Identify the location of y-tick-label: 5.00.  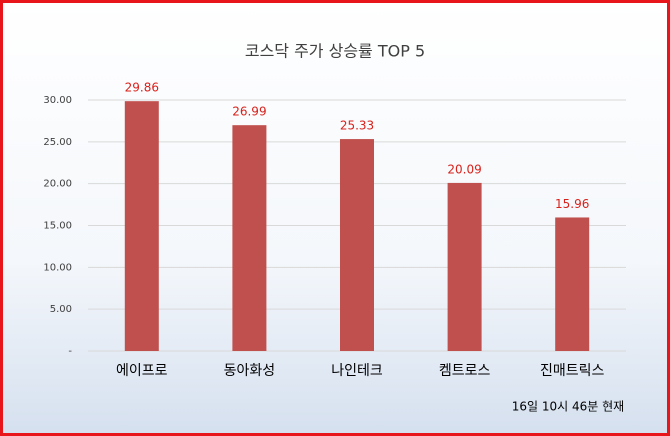
(61, 309).